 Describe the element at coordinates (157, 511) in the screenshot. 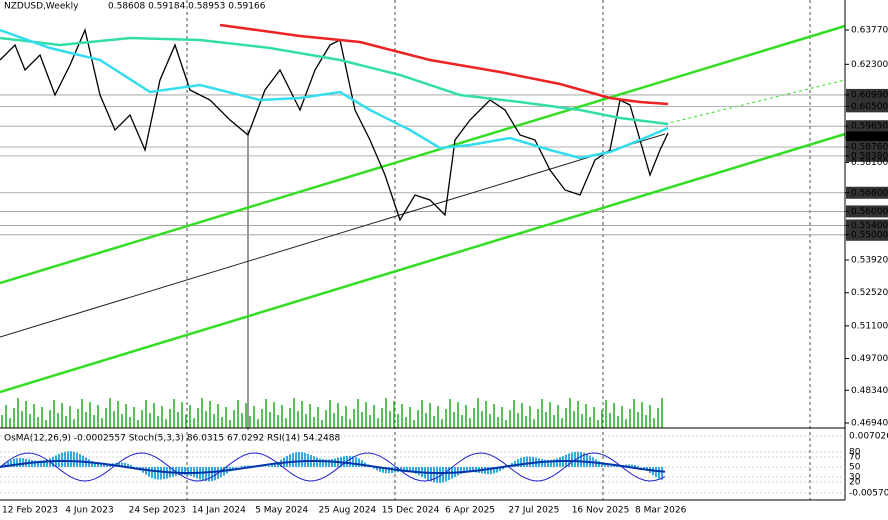

I see `date-label: 24 Sep 2023` at that location.